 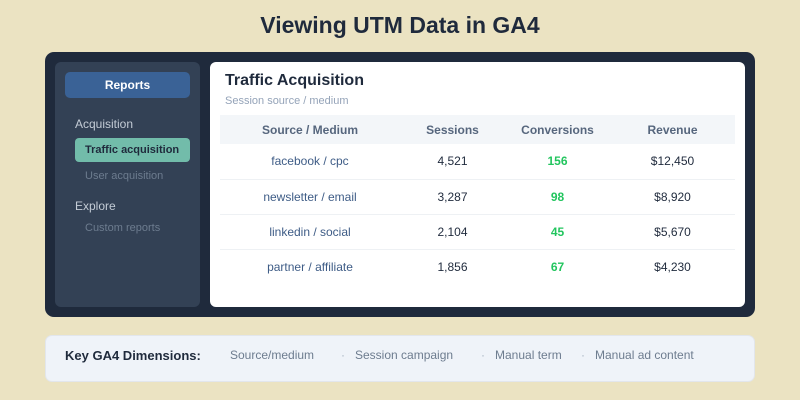 What do you see at coordinates (477, 161) in the screenshot?
I see `table-row: facebook / cpc 4,521 156 $12,450` at bounding box center [477, 161].